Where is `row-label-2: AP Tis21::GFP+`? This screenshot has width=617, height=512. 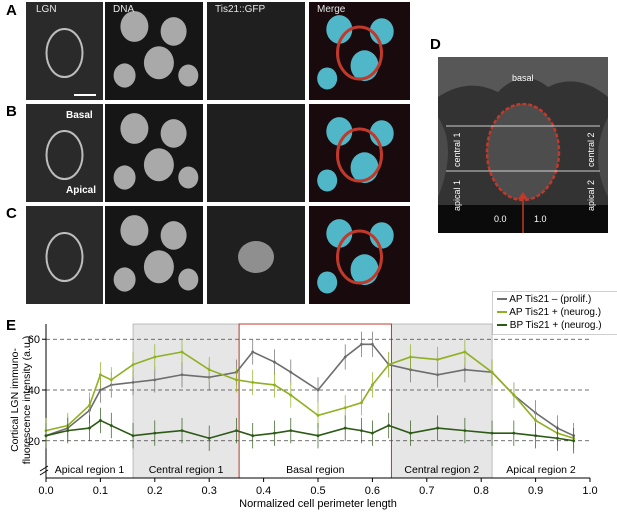 row-label-2: AP Tis21::GFP+ is located at coordinates (15, 165).